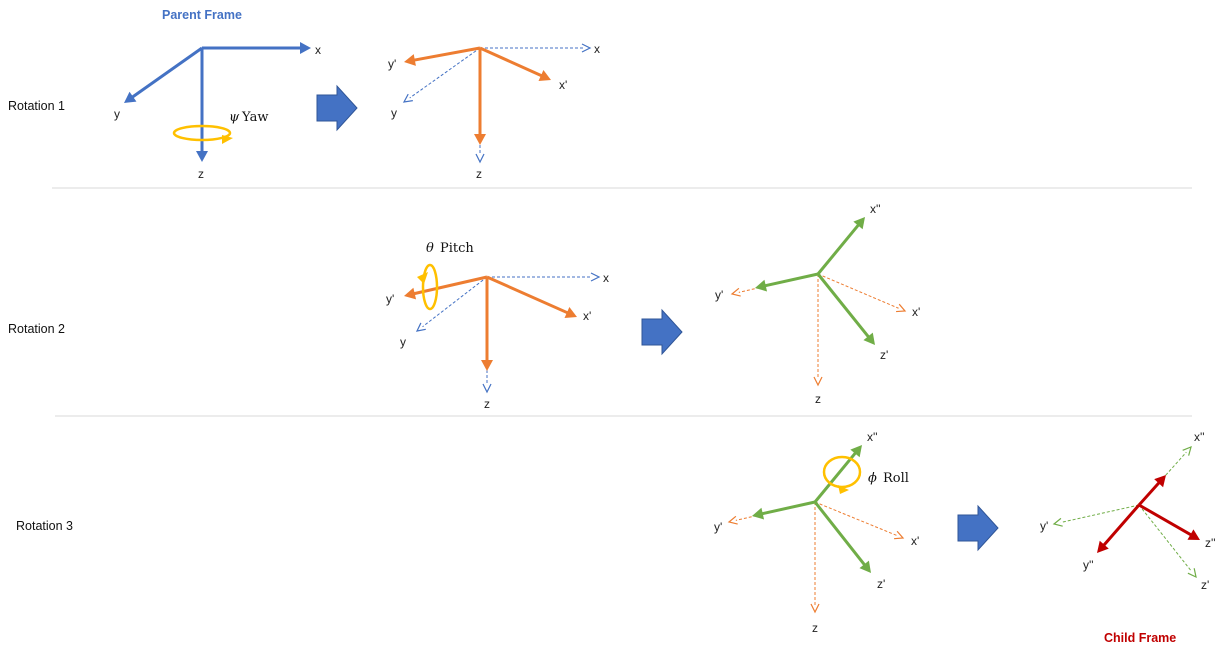 The width and height of the screenshot is (1225, 645). Describe the element at coordinates (227, 139) in the screenshot. I see `yaw-rotation-arrowhead-icon` at that location.